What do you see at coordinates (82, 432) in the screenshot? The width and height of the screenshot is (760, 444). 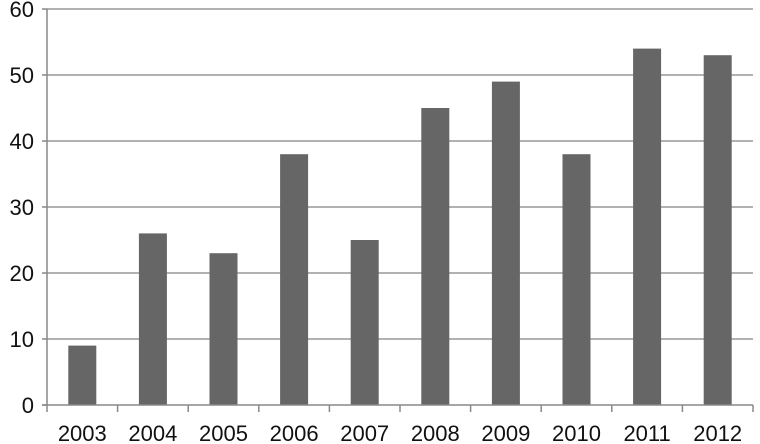 I see `x-tick-label: 2003` at bounding box center [82, 432].